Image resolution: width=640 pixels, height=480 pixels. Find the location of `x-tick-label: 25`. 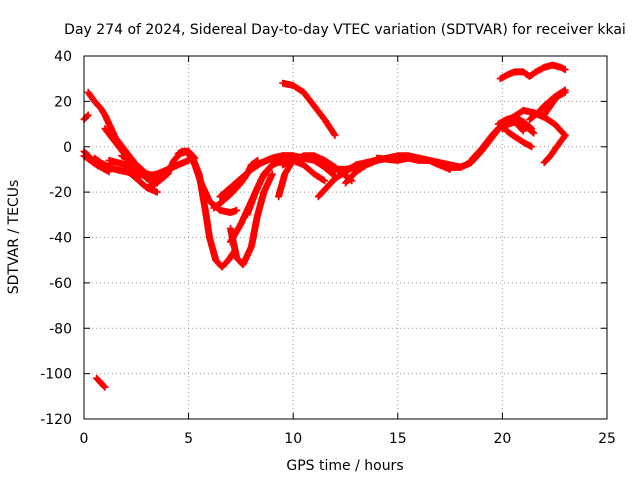

x-tick-label: 25 is located at coordinates (607, 439).